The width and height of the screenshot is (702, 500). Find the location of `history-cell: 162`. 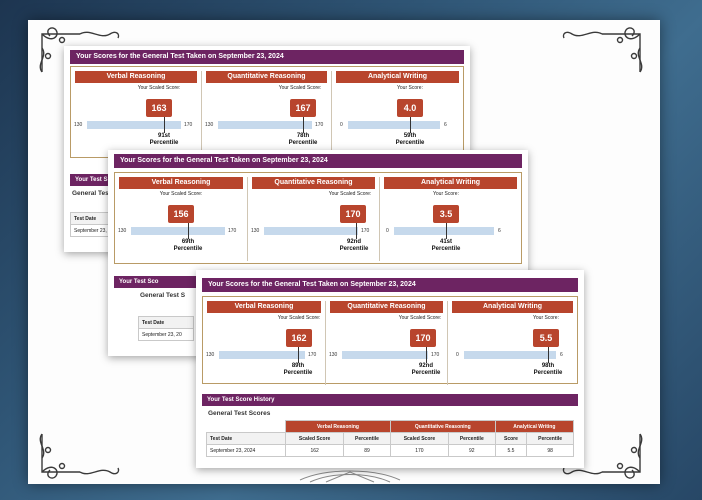

history-cell: 162 is located at coordinates (315, 450).